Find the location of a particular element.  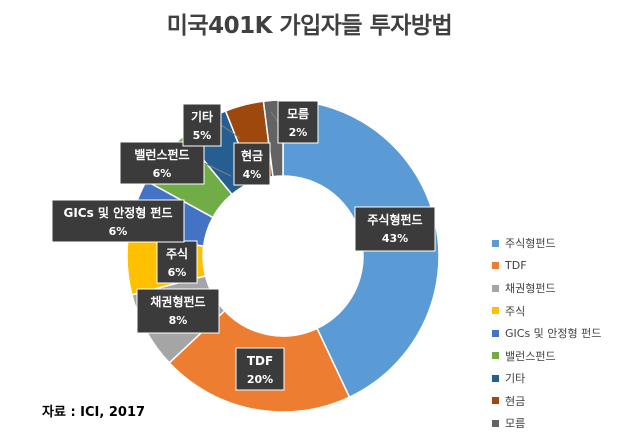

legend-item-주식형펀드: 주식형펀드 is located at coordinates (546, 243).